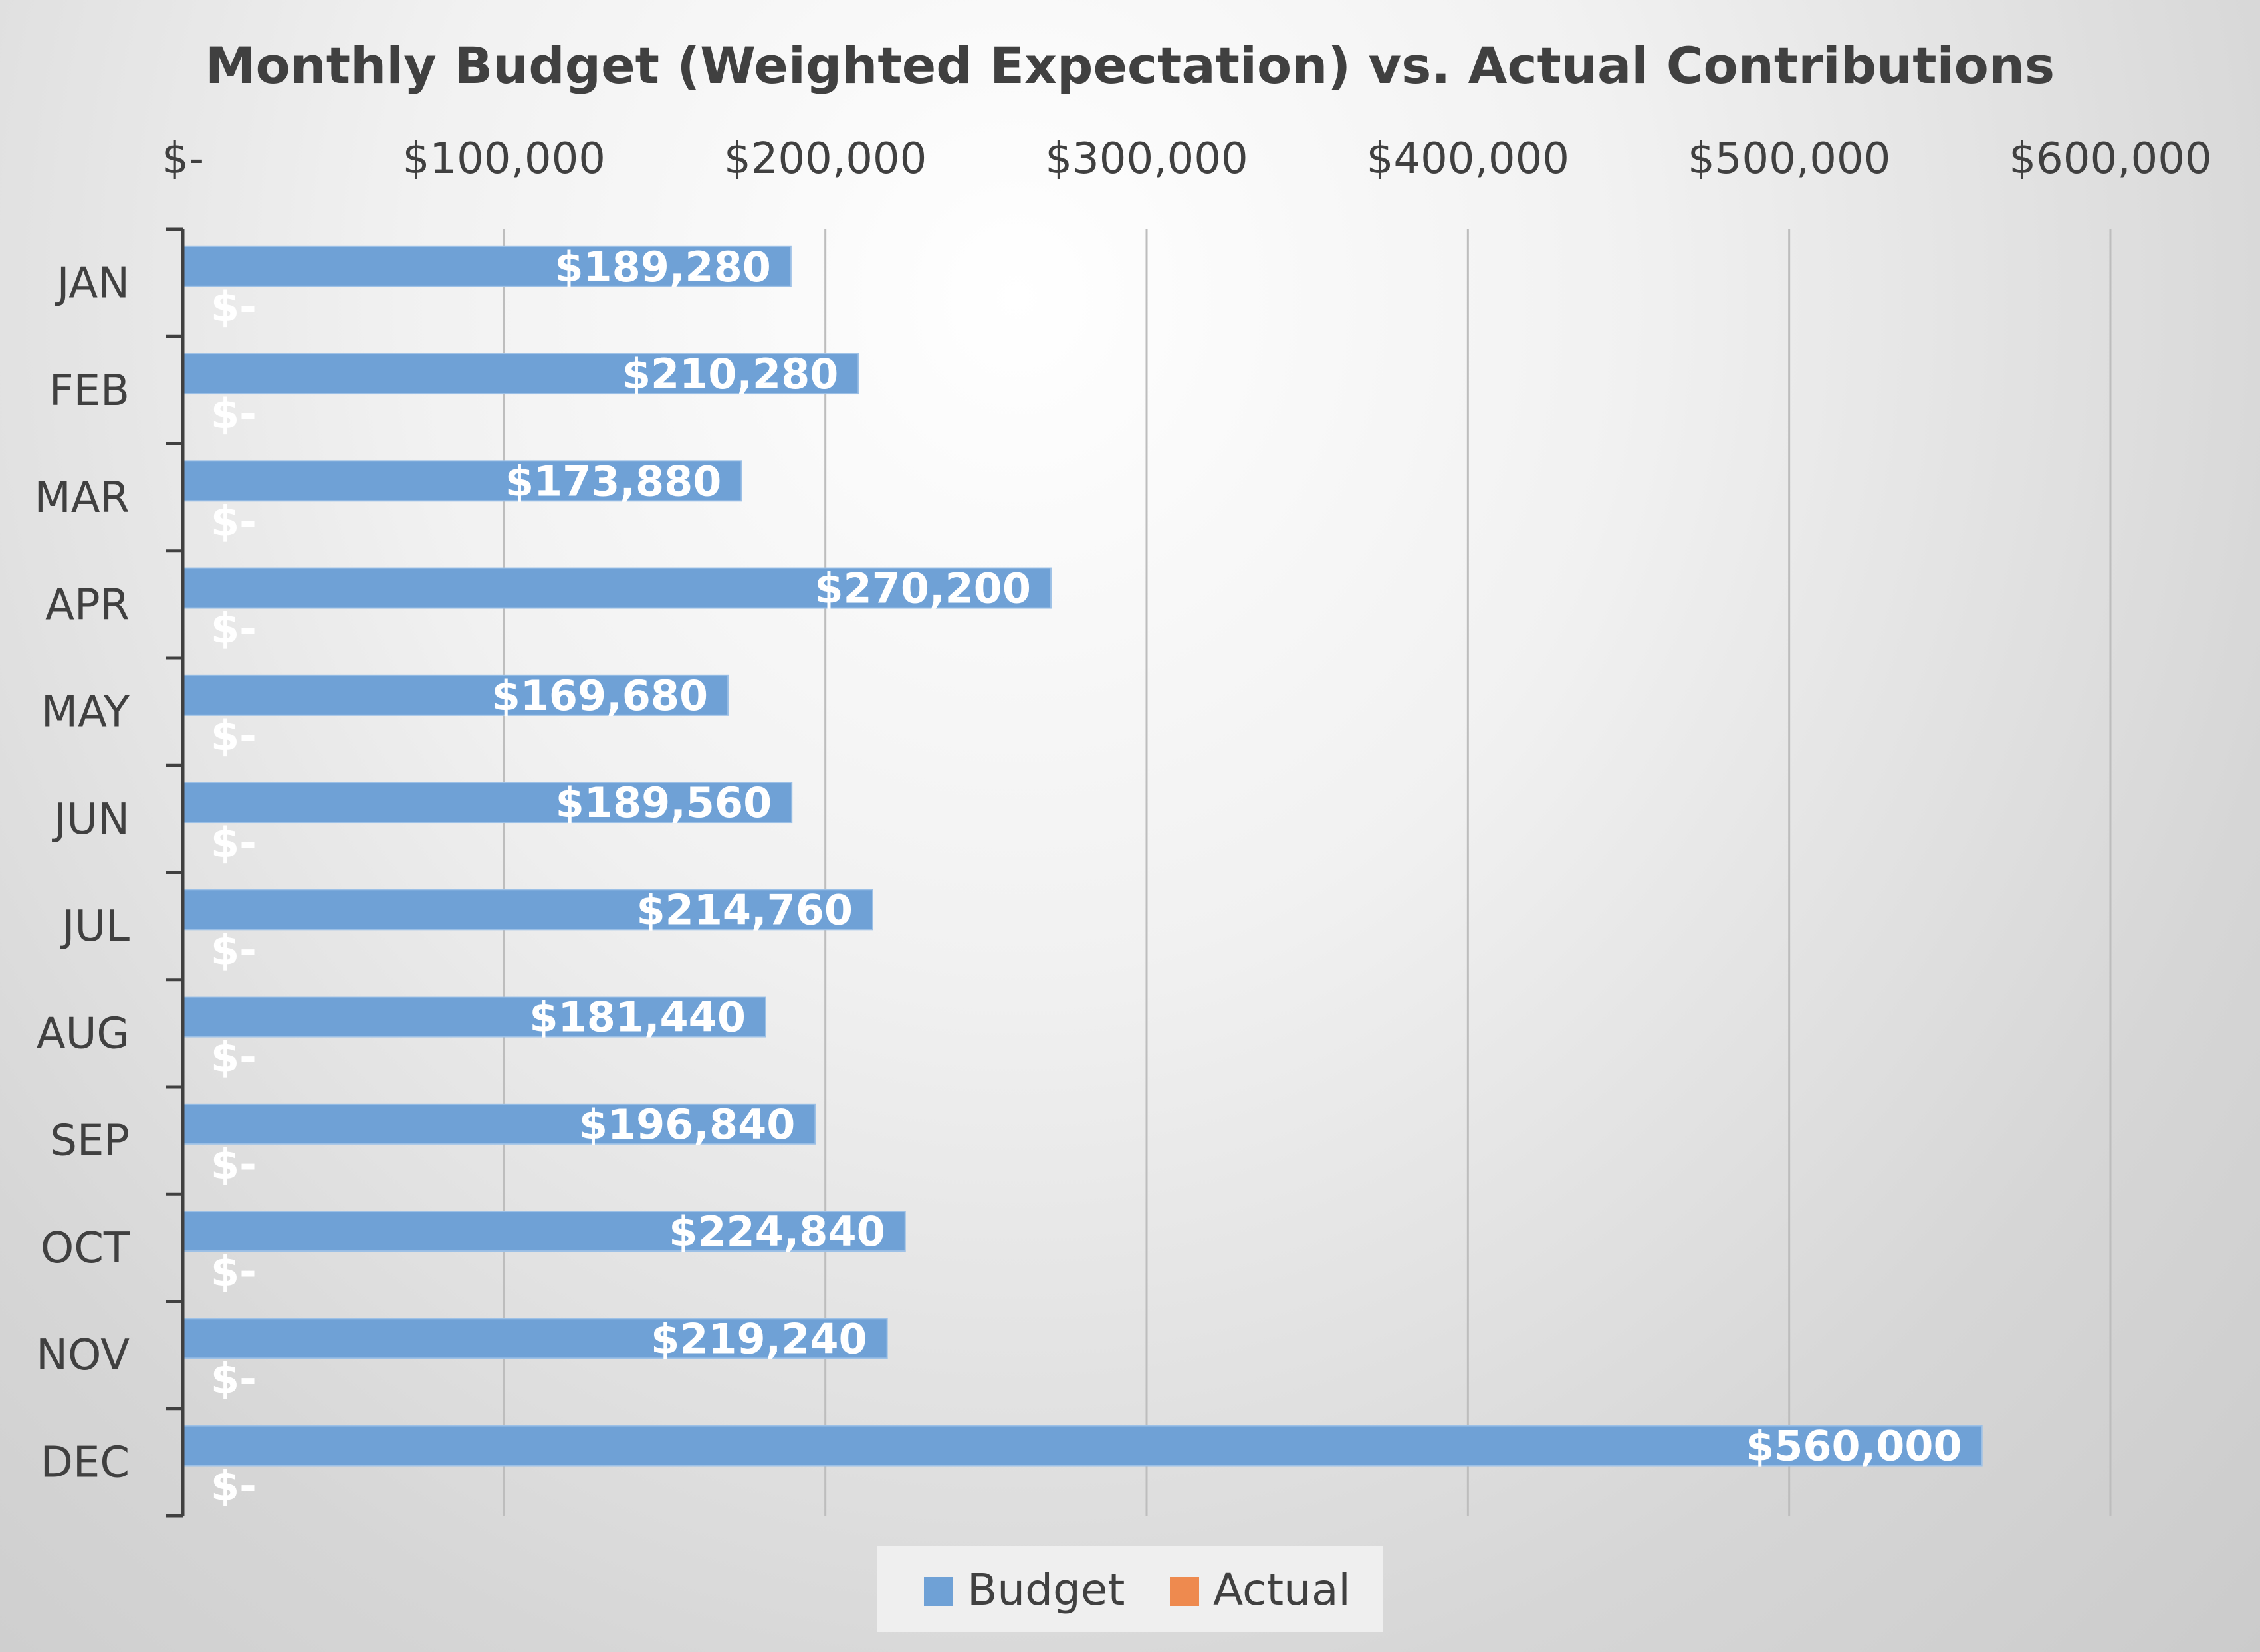 This screenshot has width=2260, height=1652. What do you see at coordinates (730, 374) in the screenshot?
I see `data-label-budget: $210,280` at bounding box center [730, 374].